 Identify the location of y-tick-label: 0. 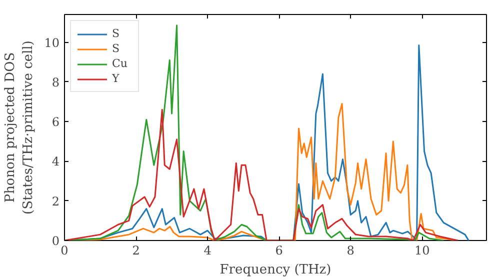
(56, 241).